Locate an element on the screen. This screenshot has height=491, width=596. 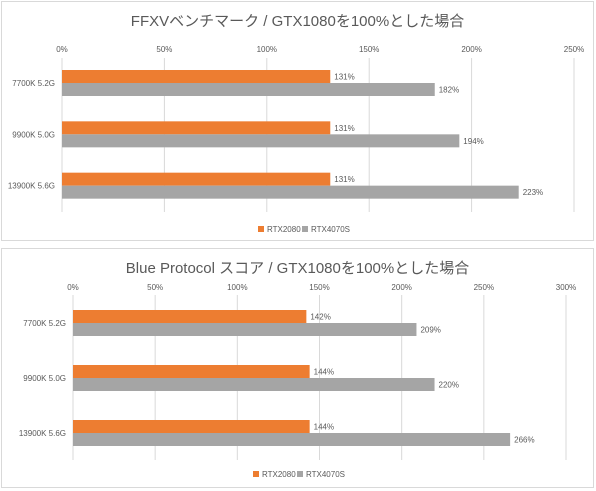
chart-title: Blue Protocol スコア / GTX1080を100%とした場合 is located at coordinates (297, 268).